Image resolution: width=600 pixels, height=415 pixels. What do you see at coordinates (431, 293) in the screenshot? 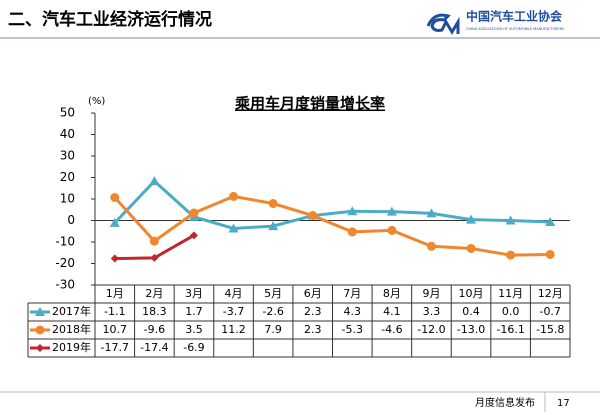
I see `x-tick-label: 9月` at bounding box center [431, 293].